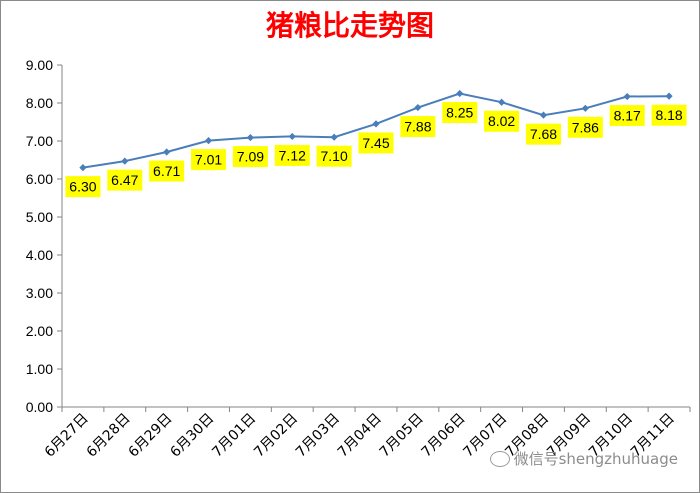 Image resolution: width=700 pixels, height=493 pixels. Describe the element at coordinates (192, 436) in the screenshot. I see `x-tick-label: 6月30日` at that location.